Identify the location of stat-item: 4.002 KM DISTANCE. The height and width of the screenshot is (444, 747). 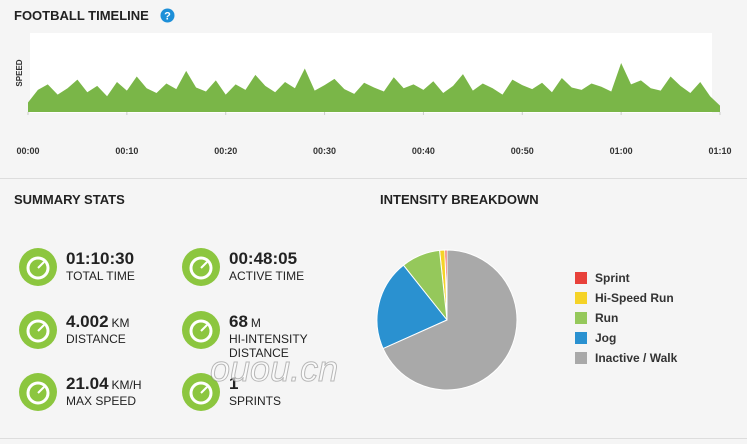
(93, 335).